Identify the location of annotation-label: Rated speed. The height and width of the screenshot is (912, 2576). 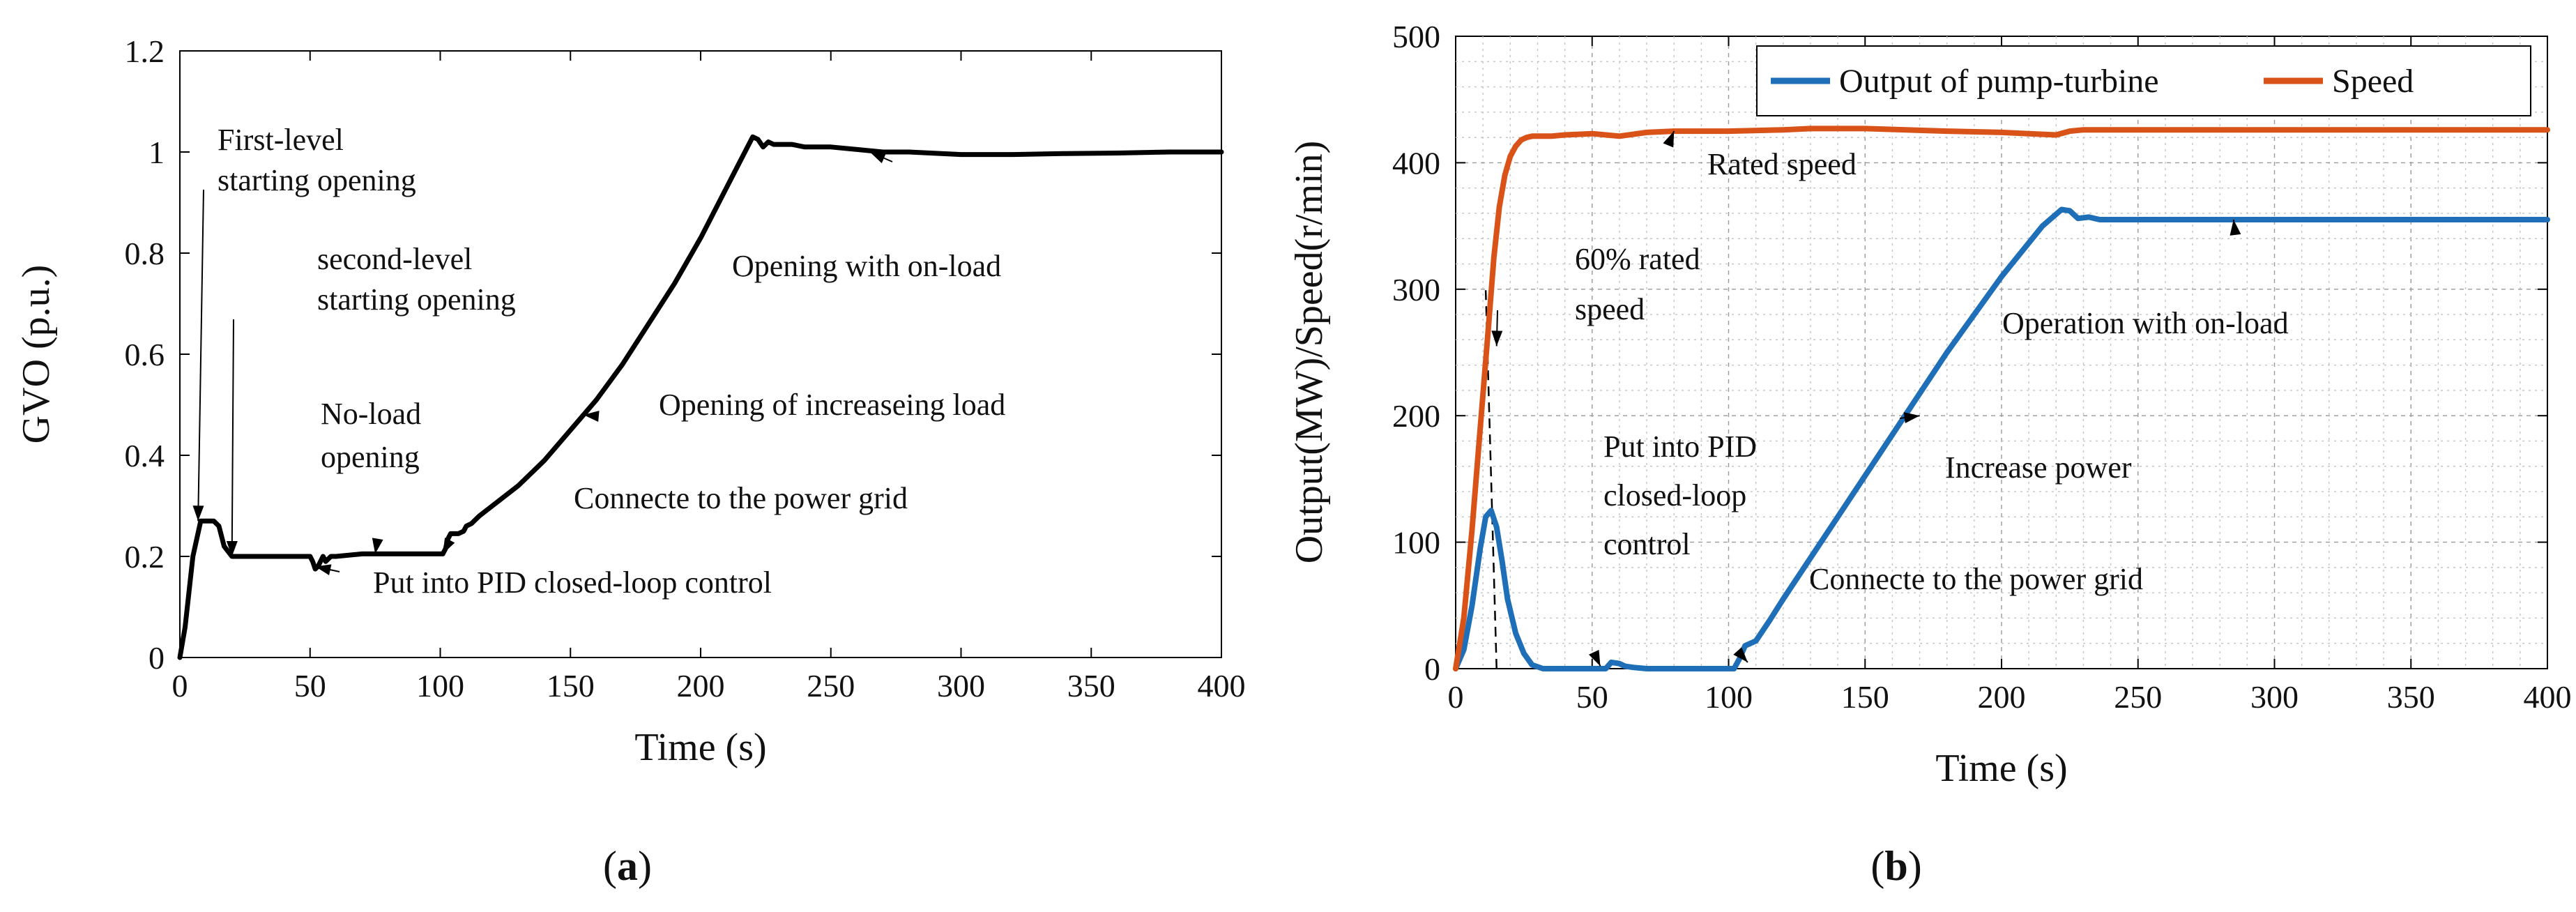
(1782, 164).